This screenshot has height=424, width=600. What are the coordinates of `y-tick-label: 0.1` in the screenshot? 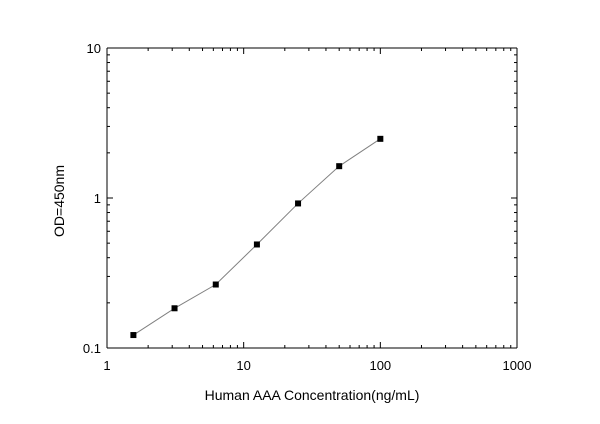 It's located at (92, 348).